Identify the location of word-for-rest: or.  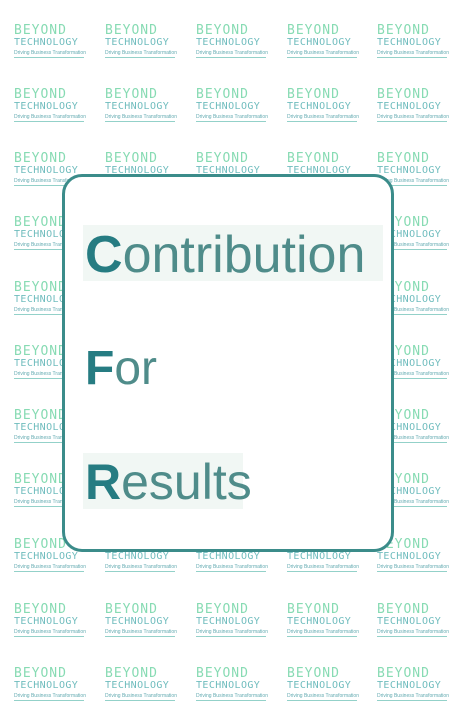
(136, 368).